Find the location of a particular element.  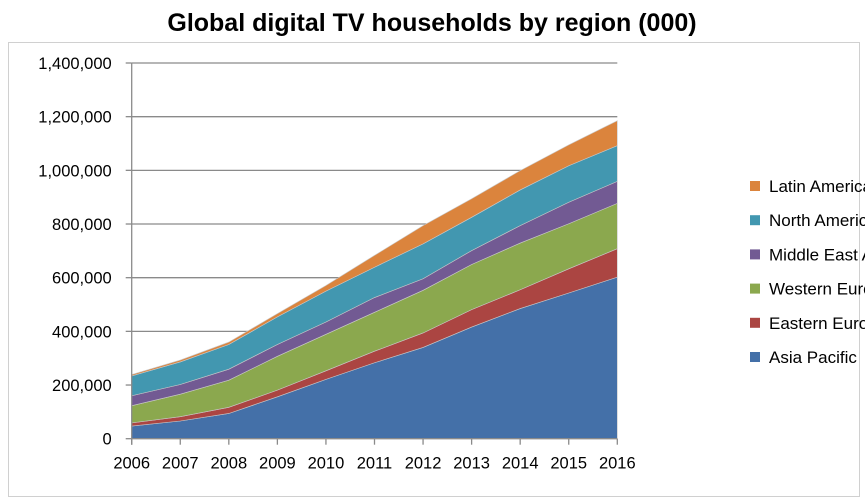

x-tick-label: 2016 is located at coordinates (617, 464).